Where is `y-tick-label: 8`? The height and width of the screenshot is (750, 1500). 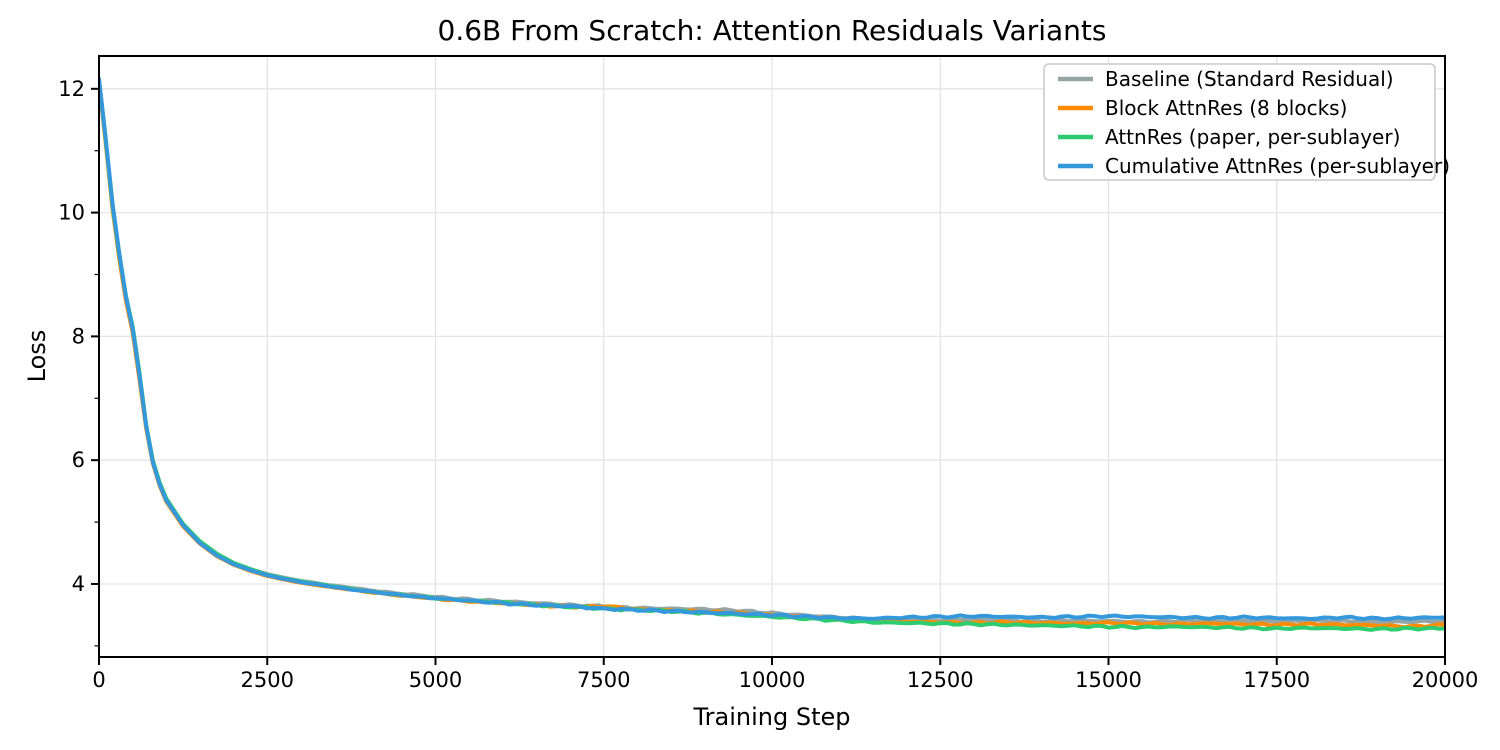 y-tick-label: 8 is located at coordinates (78, 336).